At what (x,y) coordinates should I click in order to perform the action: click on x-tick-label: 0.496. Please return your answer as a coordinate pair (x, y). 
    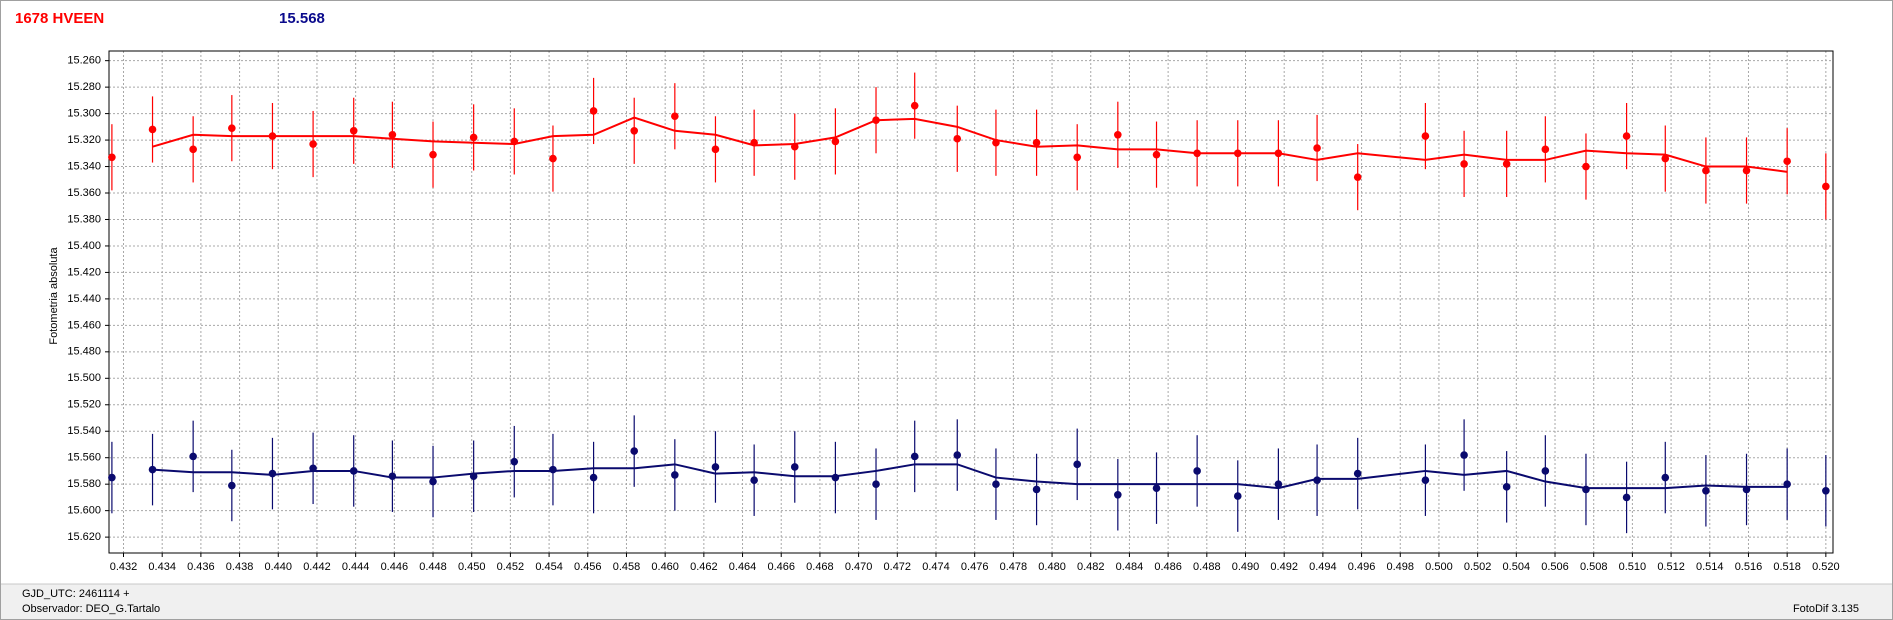
    Looking at the image, I should click on (1362, 567).